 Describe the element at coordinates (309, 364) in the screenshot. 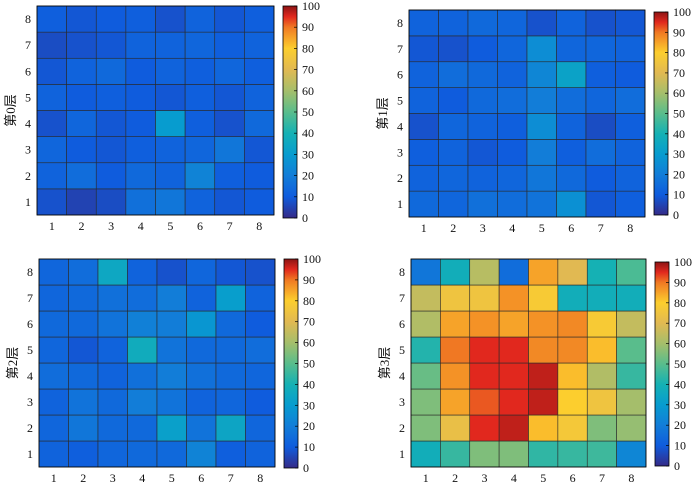

I see `colorbar-tick-label: 50` at that location.